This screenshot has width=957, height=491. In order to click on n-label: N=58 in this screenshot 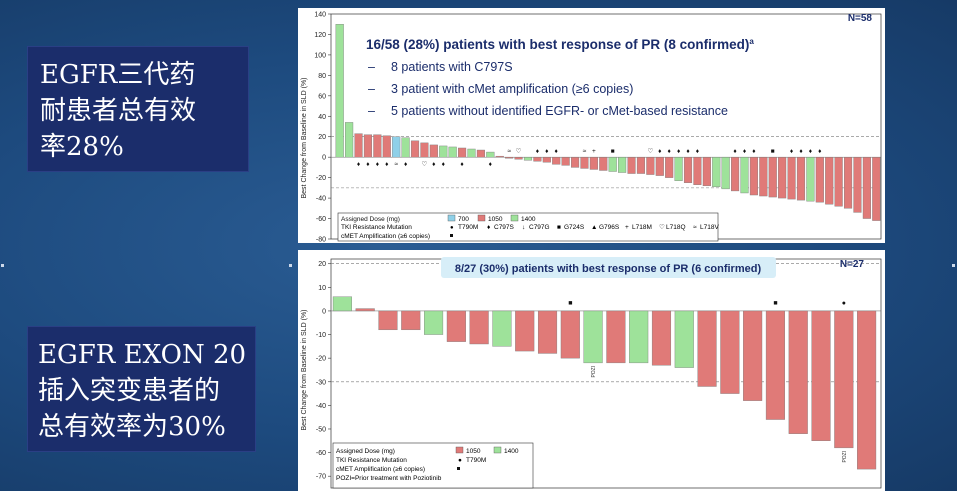, I will do `click(860, 18)`.